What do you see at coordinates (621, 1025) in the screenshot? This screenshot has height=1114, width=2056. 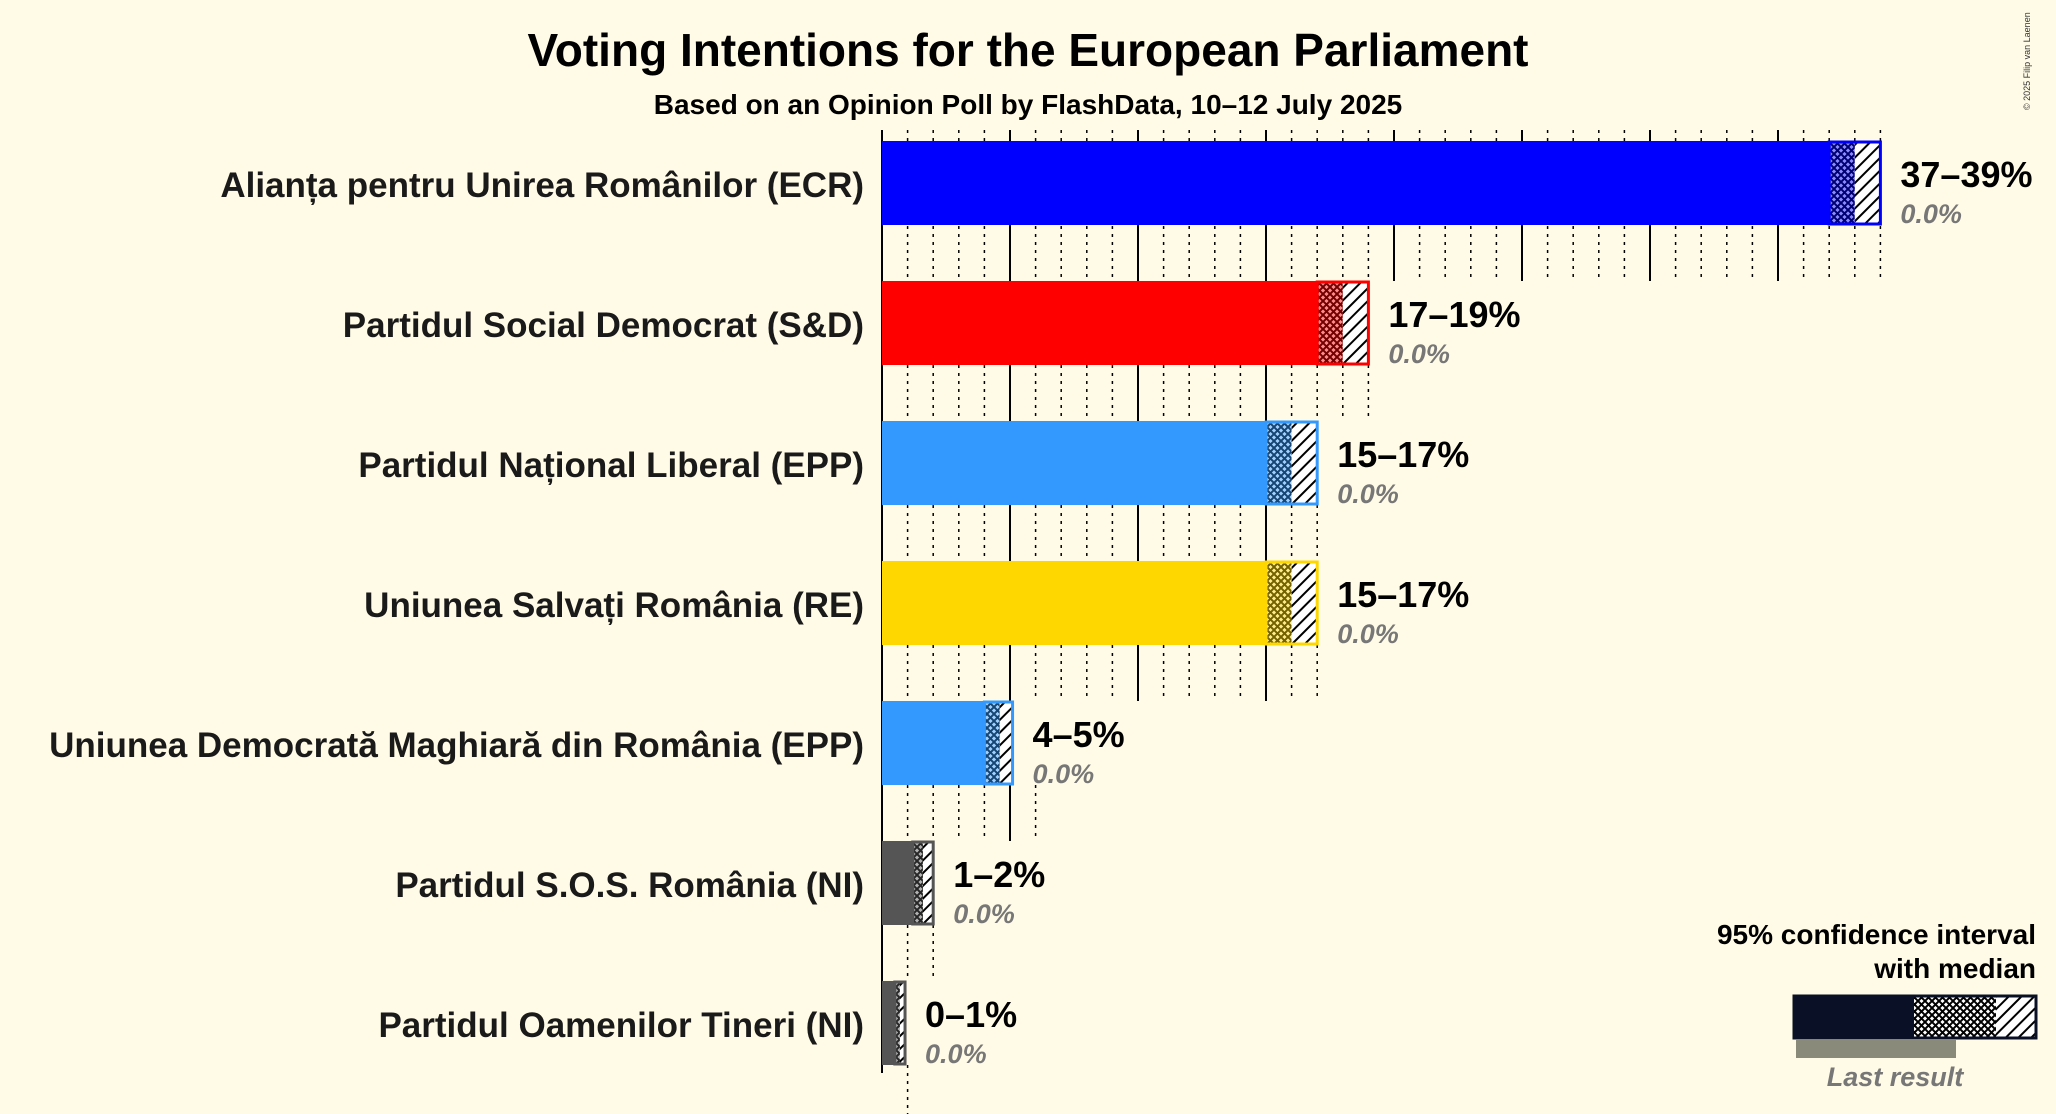 I see `party-label: Partidul Oamenilor Tineri (NI)` at bounding box center [621, 1025].